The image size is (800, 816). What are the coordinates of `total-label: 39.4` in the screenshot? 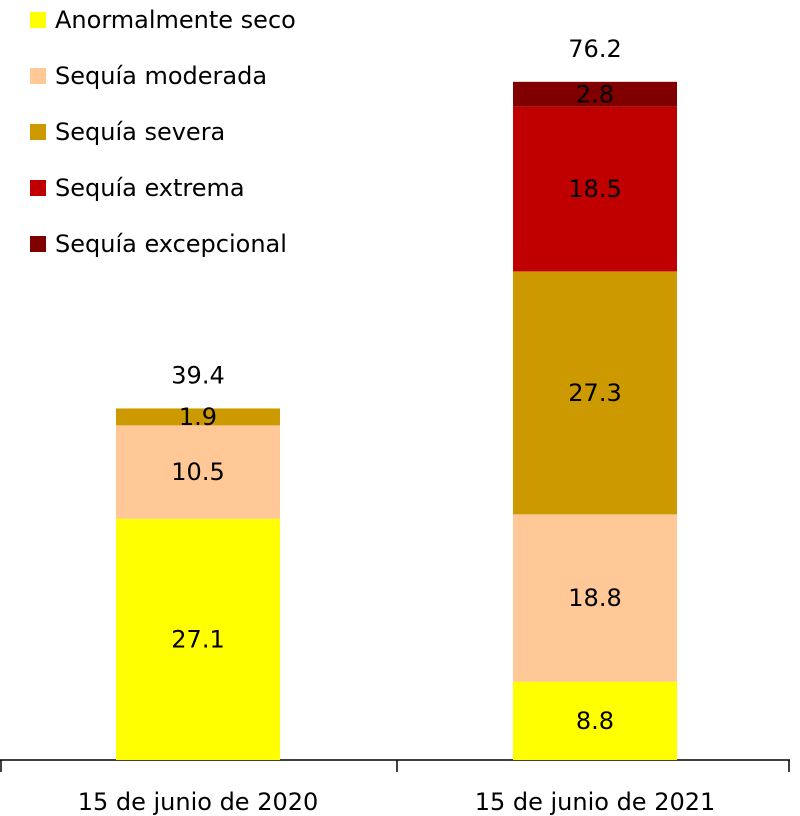 It's located at (197, 375).